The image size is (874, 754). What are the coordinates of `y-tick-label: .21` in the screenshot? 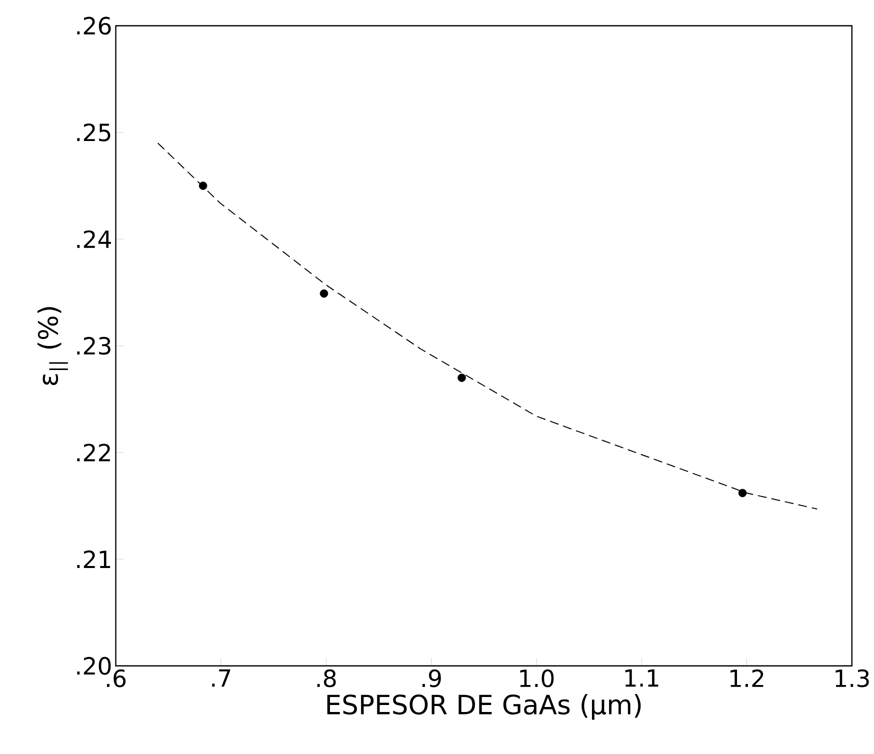 It's located at (93, 559).